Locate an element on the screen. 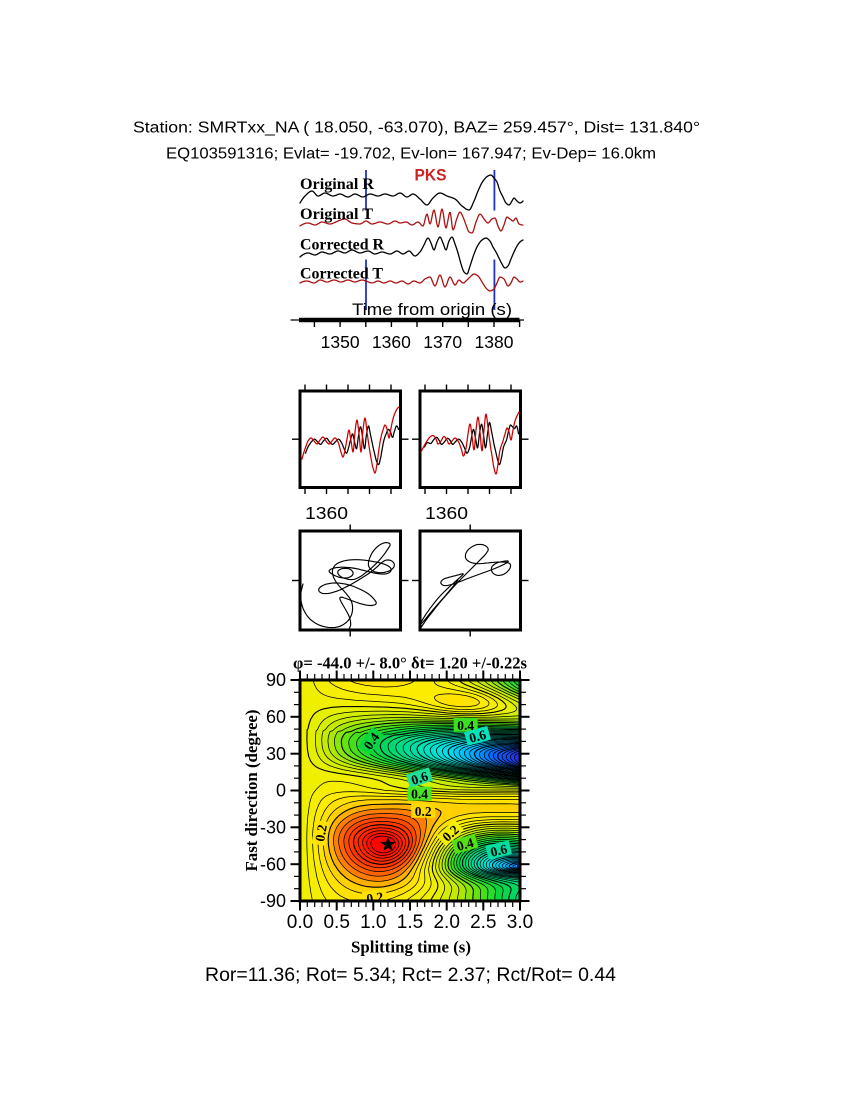 This screenshot has height=1100, width=850. svg-text: 90 is located at coordinates (276, 680).